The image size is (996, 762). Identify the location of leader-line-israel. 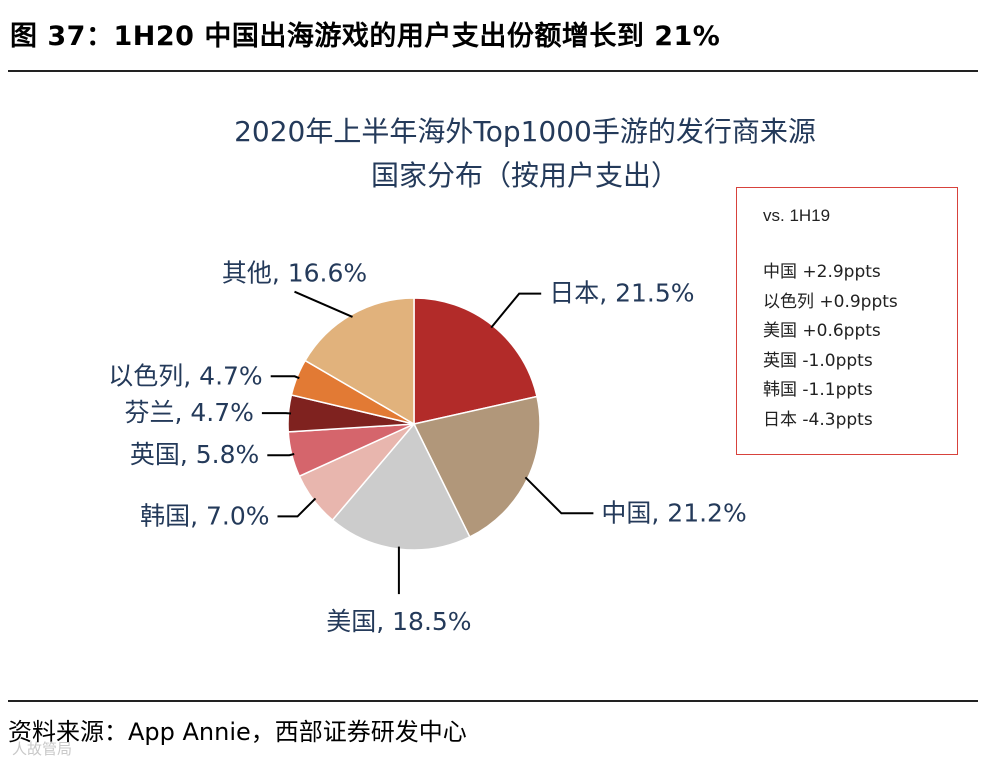
(285, 377).